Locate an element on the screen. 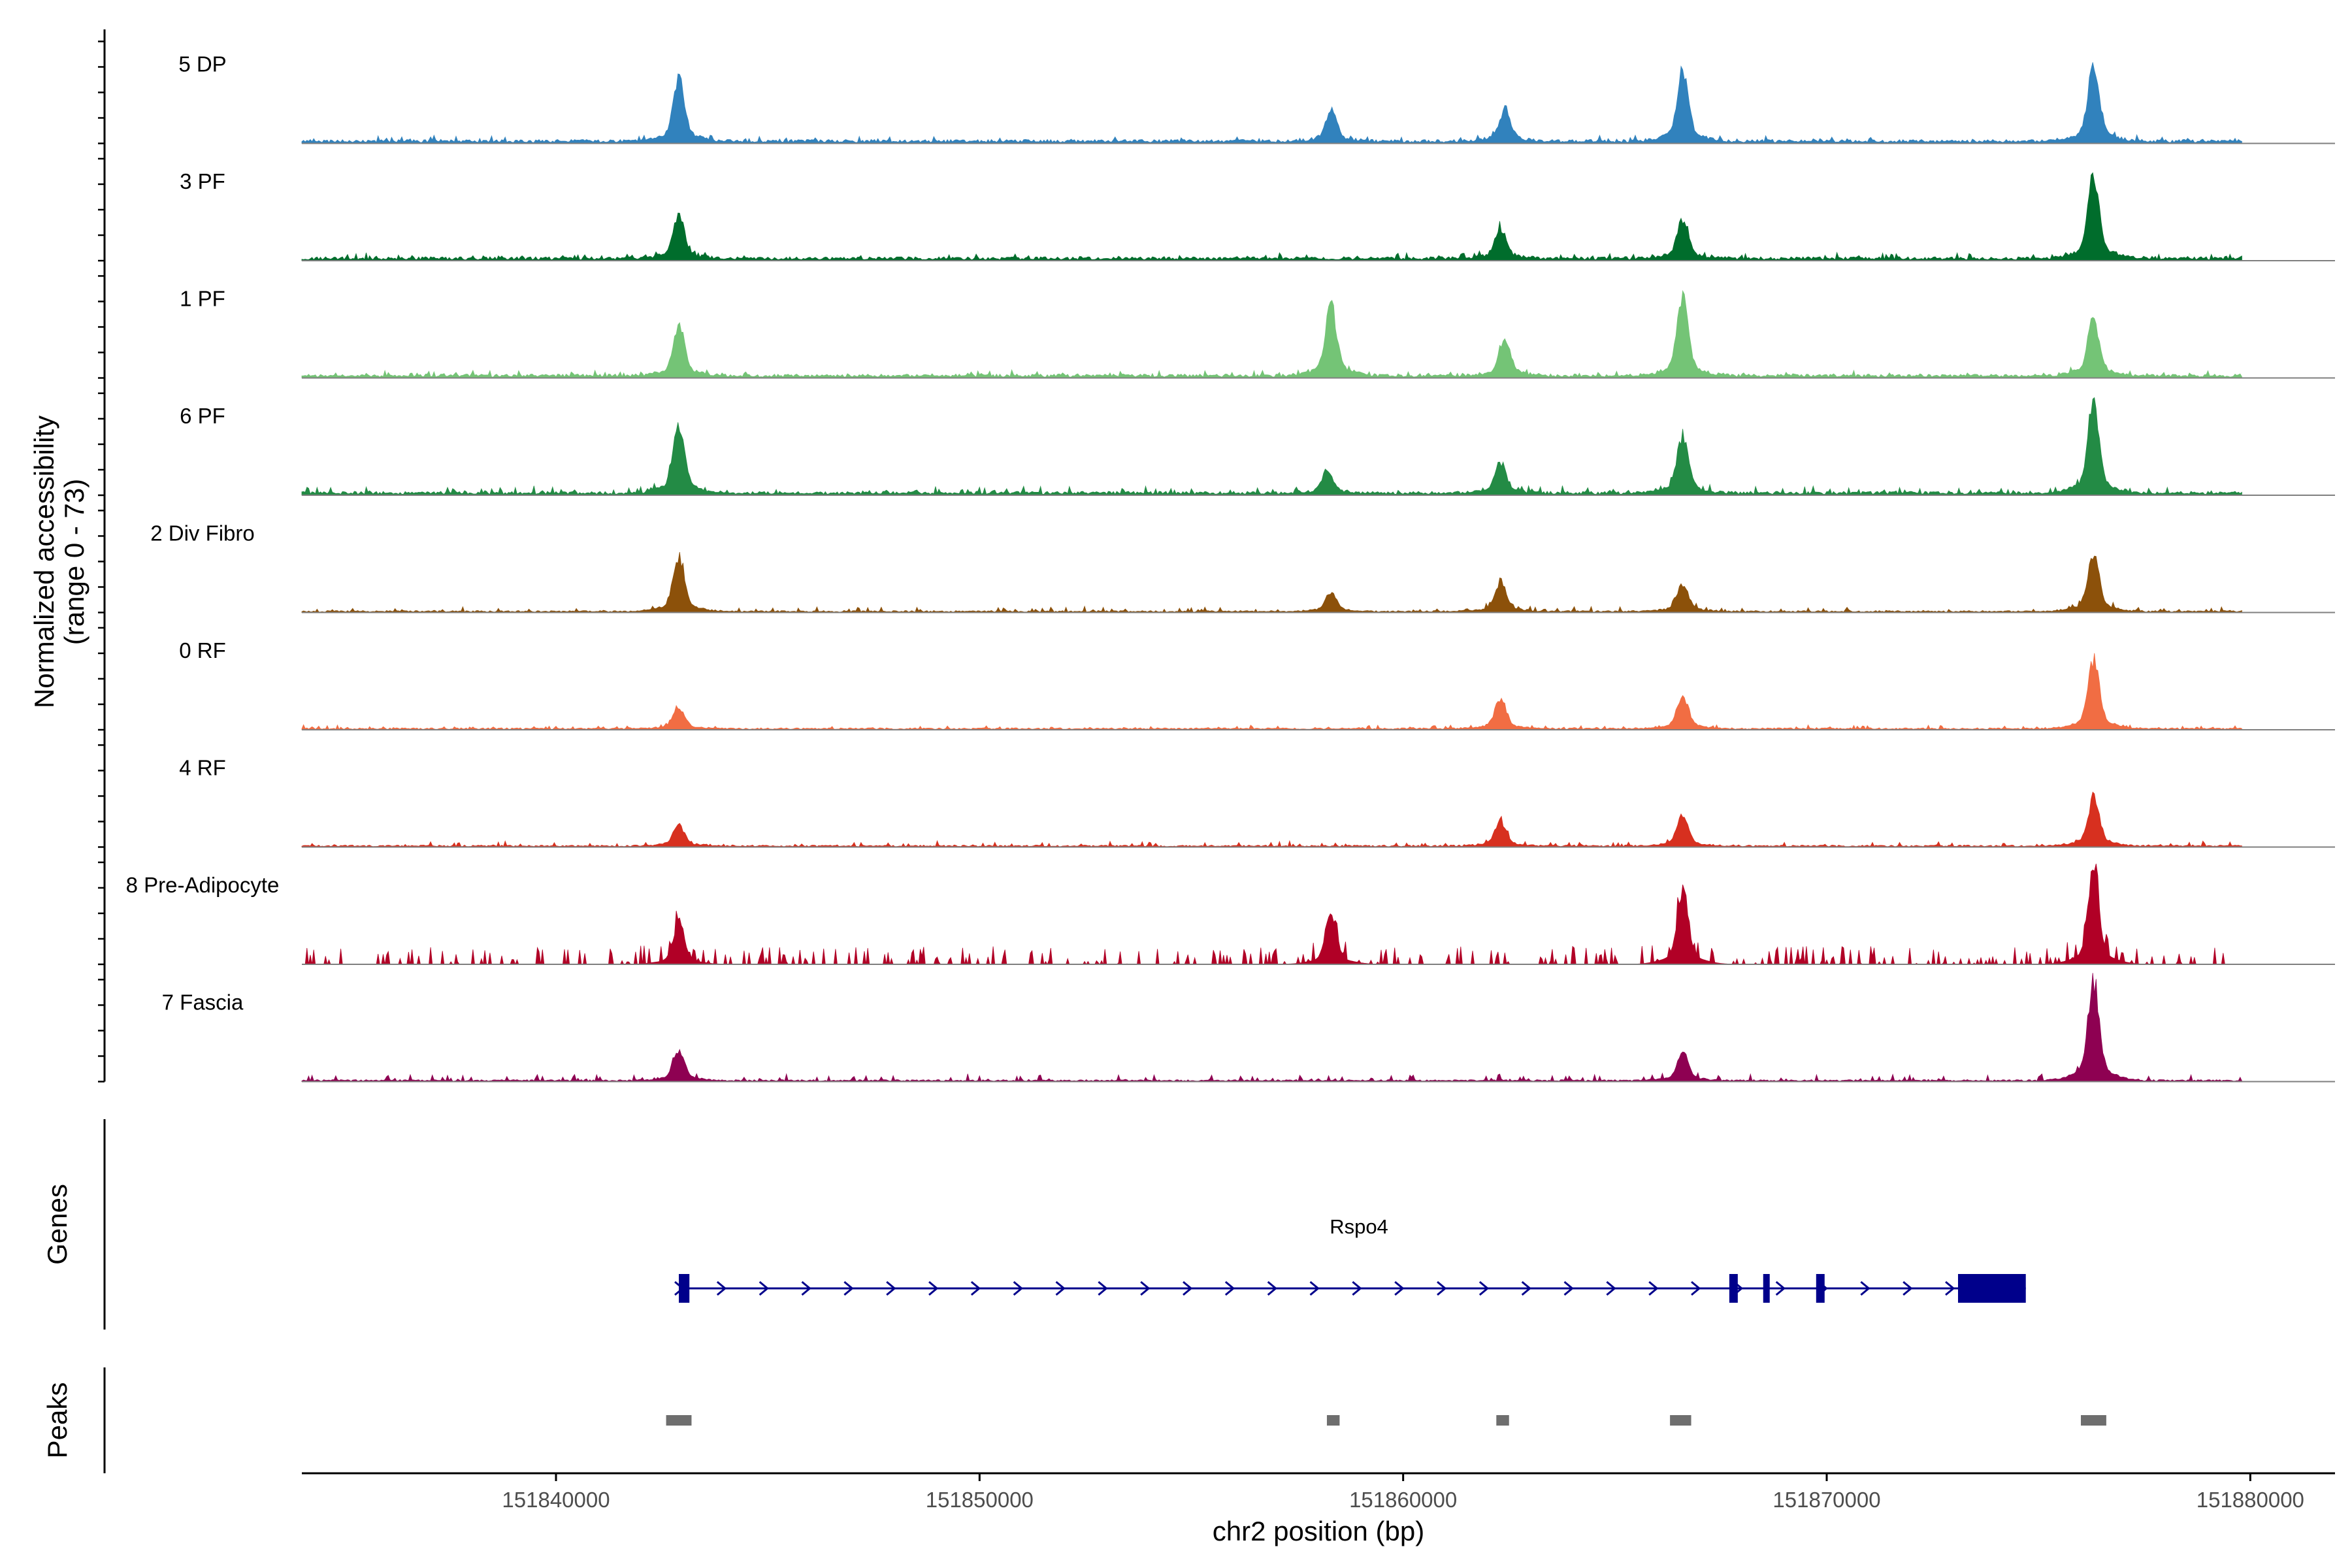 This screenshot has width=2352, height=1568. coverage-track: 0 RF is located at coordinates (1257, 684).